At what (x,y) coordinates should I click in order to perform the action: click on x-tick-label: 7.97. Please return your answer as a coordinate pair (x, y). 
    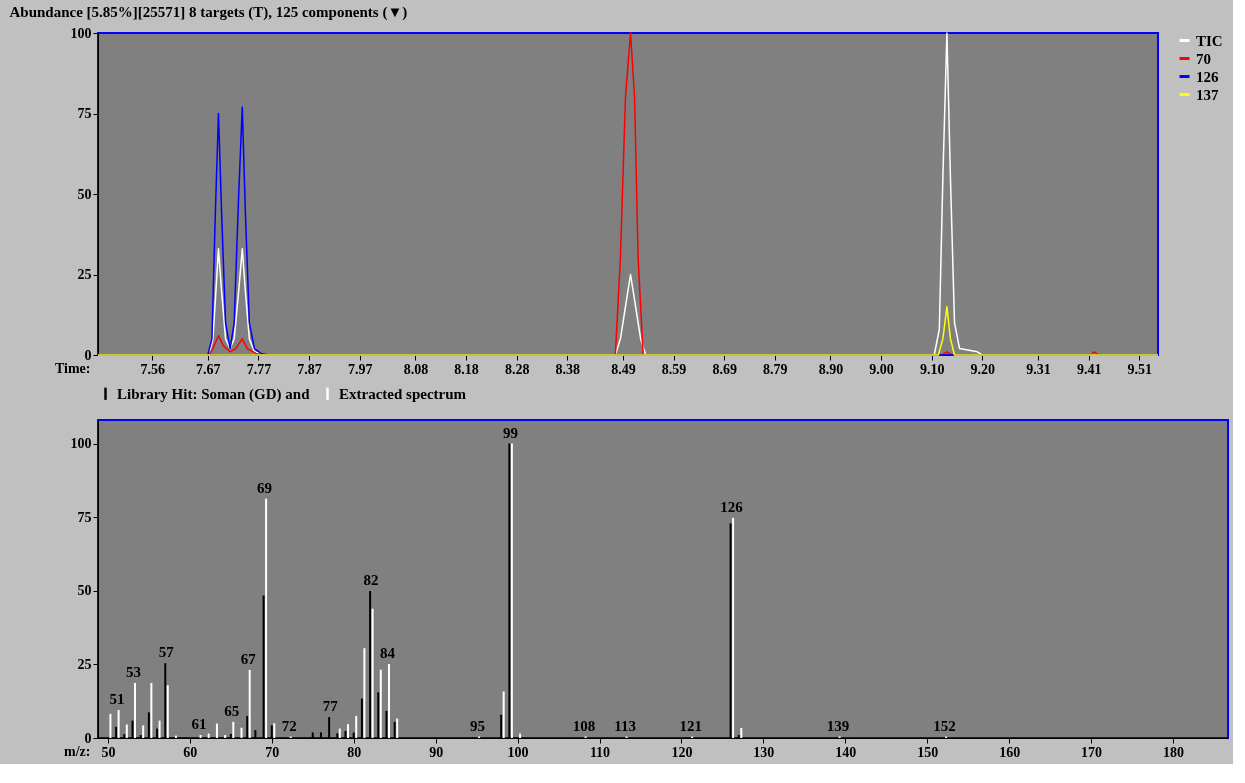
    Looking at the image, I should click on (360, 369).